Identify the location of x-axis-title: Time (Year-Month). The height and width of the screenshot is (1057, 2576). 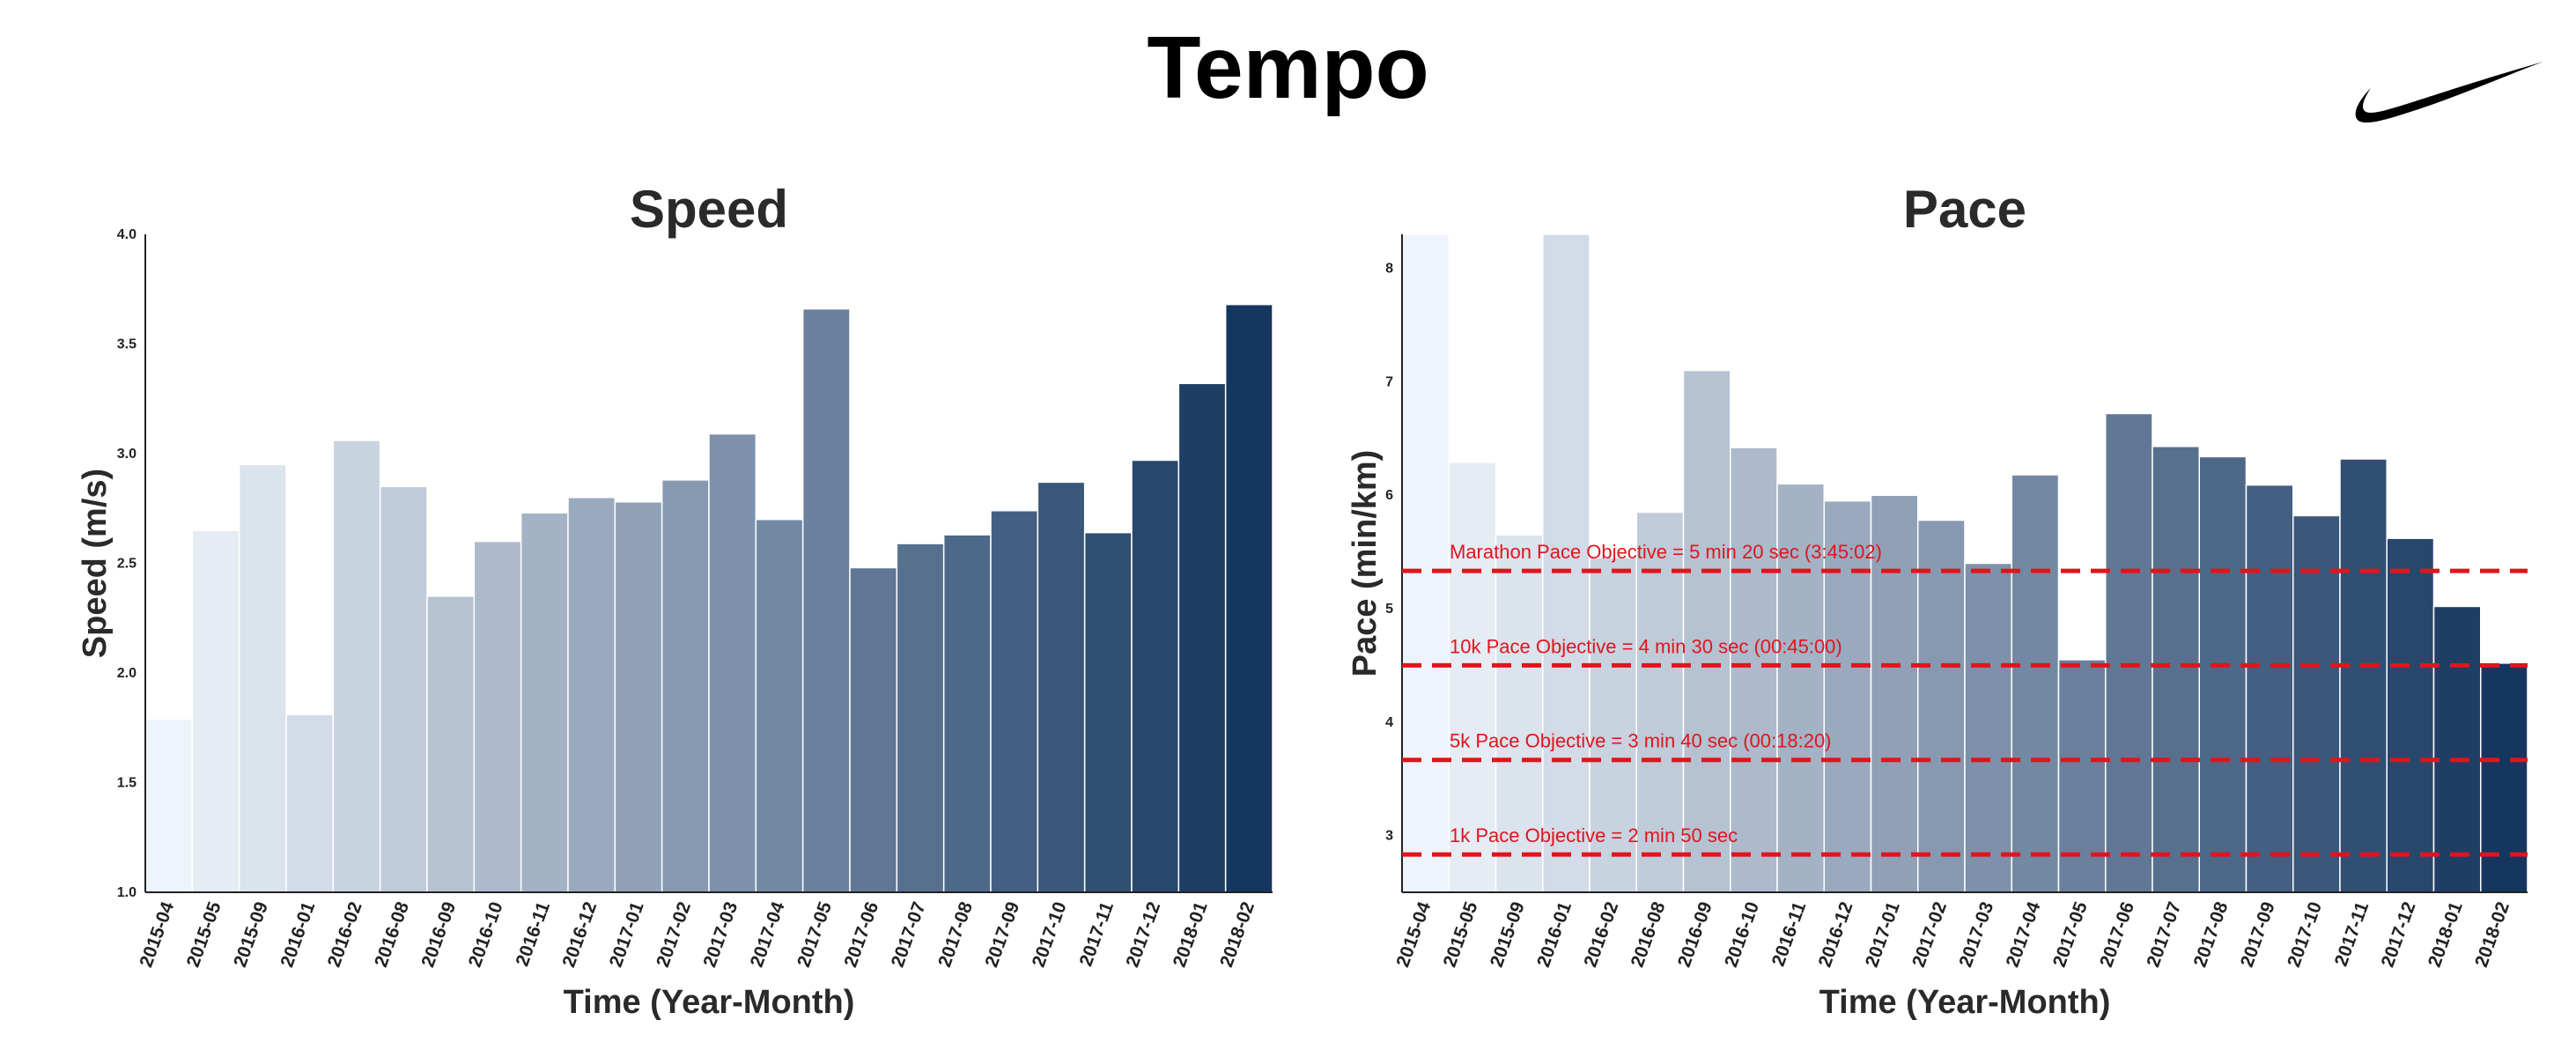
(1965, 1002).